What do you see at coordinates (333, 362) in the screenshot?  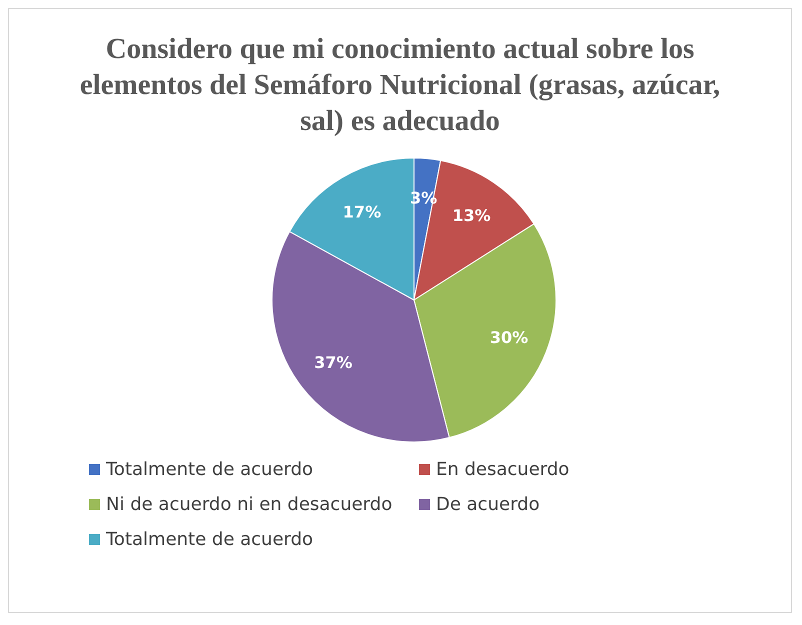 I see `data-label: 37%` at bounding box center [333, 362].